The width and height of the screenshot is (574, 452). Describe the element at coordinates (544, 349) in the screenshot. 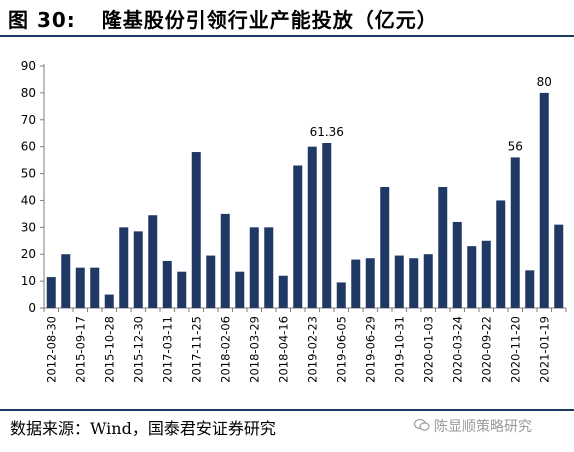

I see `x-tick-label: 2021-01-19` at that location.